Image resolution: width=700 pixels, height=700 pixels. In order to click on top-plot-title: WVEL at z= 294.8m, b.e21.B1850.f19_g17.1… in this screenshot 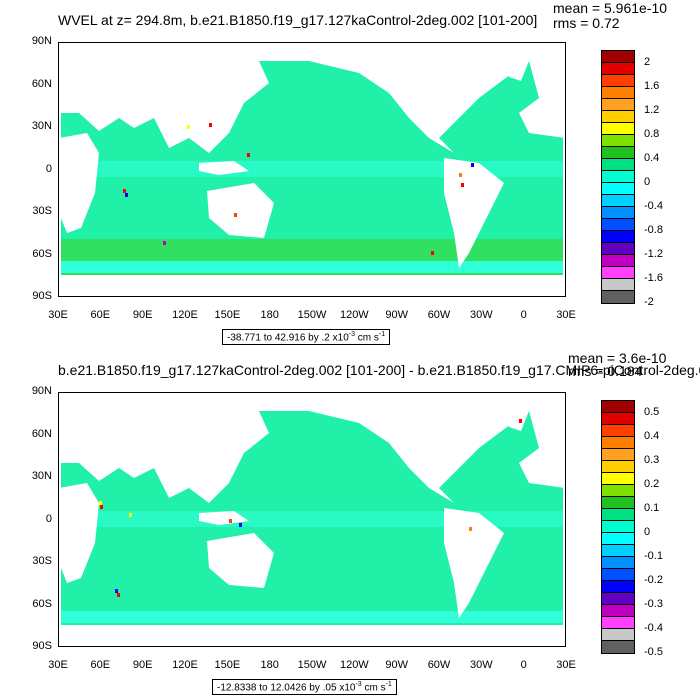, I will do `click(298, 20)`.